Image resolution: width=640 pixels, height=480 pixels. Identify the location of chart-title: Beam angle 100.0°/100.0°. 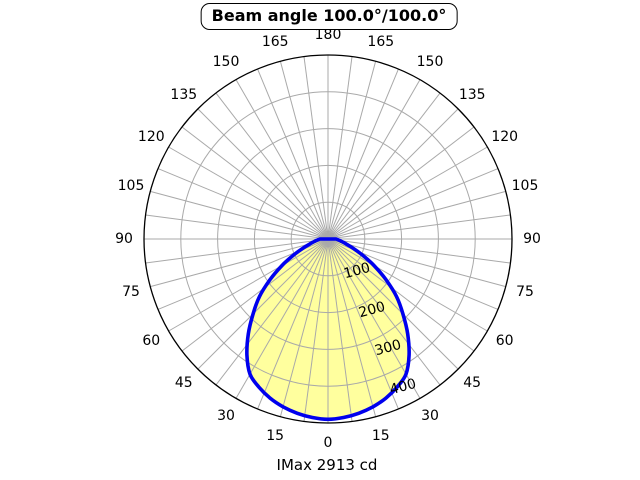
(329, 15).